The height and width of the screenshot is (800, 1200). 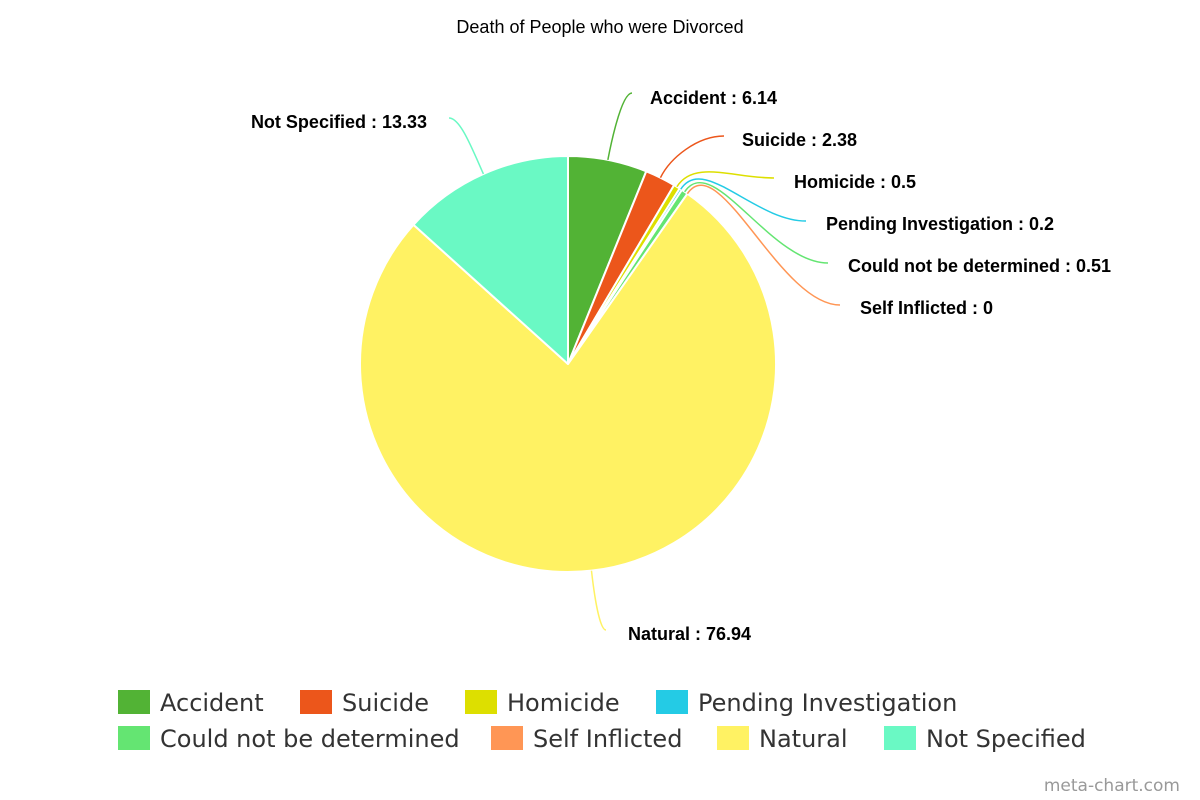 What do you see at coordinates (799, 140) in the screenshot?
I see `slice-label-suicide: Suicide : 2.38` at bounding box center [799, 140].